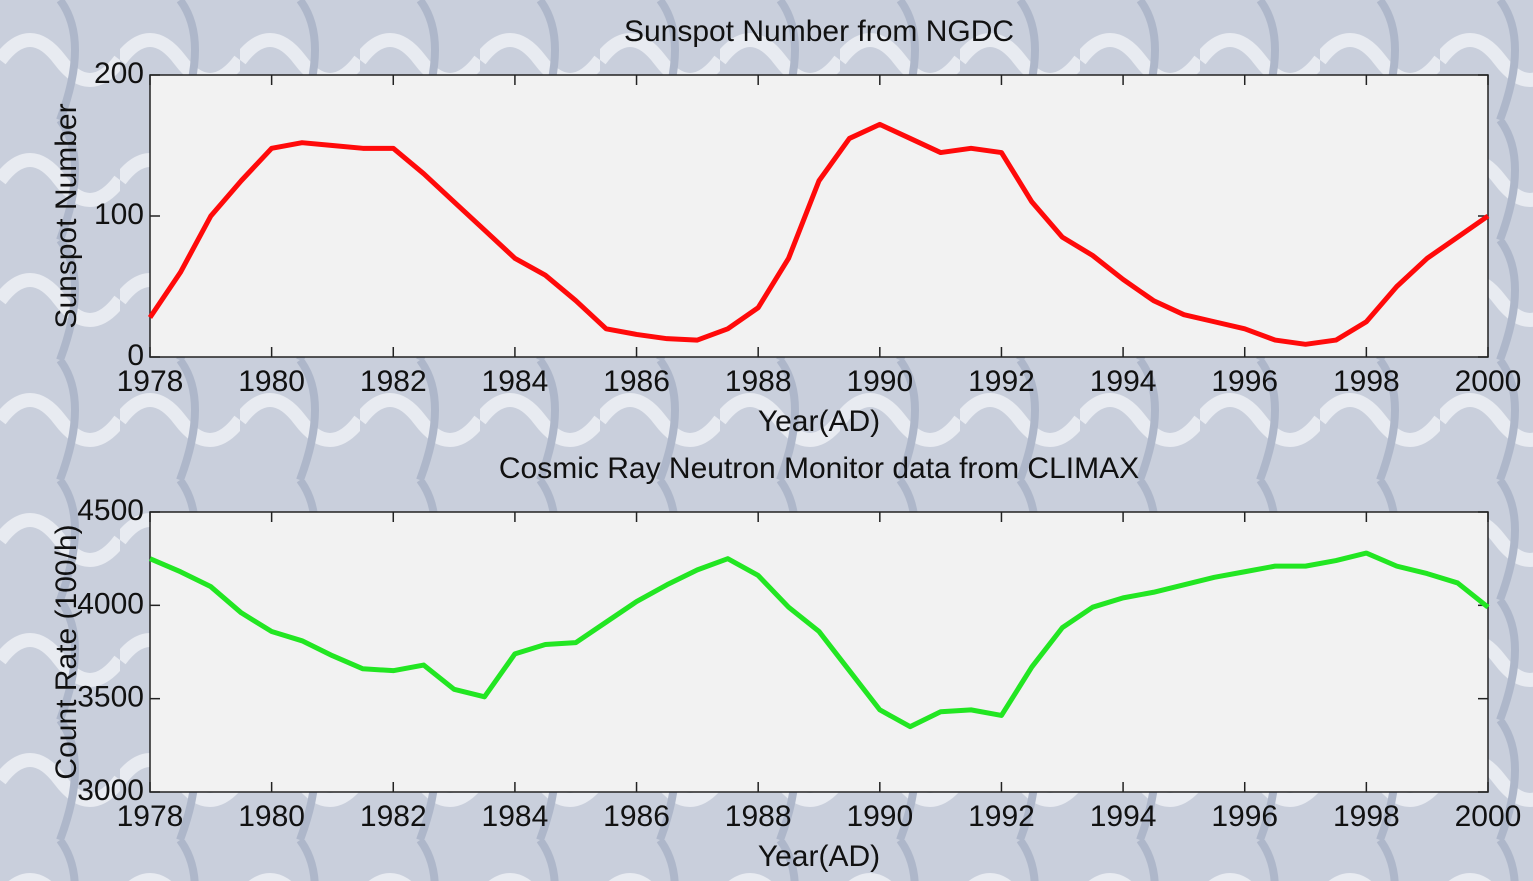 The width and height of the screenshot is (1533, 881). I want to click on chart-title: Sunspot Number from NGDC, so click(819, 31).